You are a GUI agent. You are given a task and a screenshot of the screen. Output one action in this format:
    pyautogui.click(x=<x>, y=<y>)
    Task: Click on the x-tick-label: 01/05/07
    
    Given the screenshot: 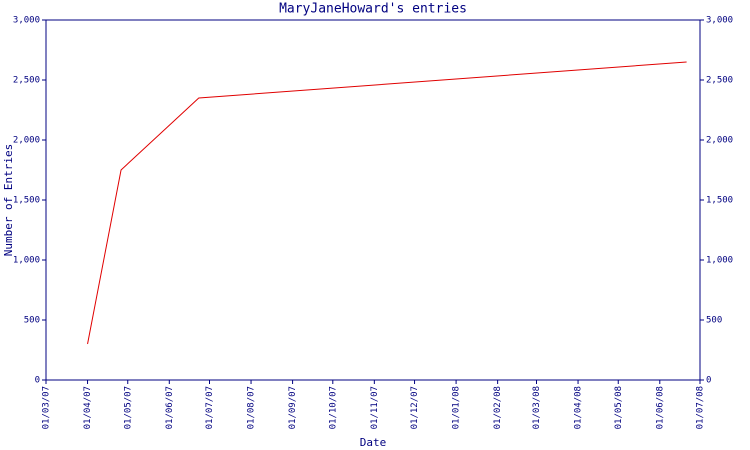 What is the action you would take?
    pyautogui.click(x=128, y=407)
    